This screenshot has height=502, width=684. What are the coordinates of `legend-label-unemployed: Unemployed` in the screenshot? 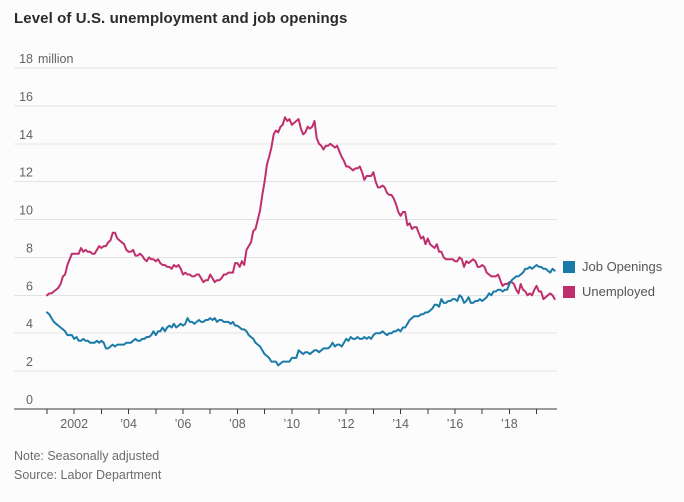 It's located at (618, 291).